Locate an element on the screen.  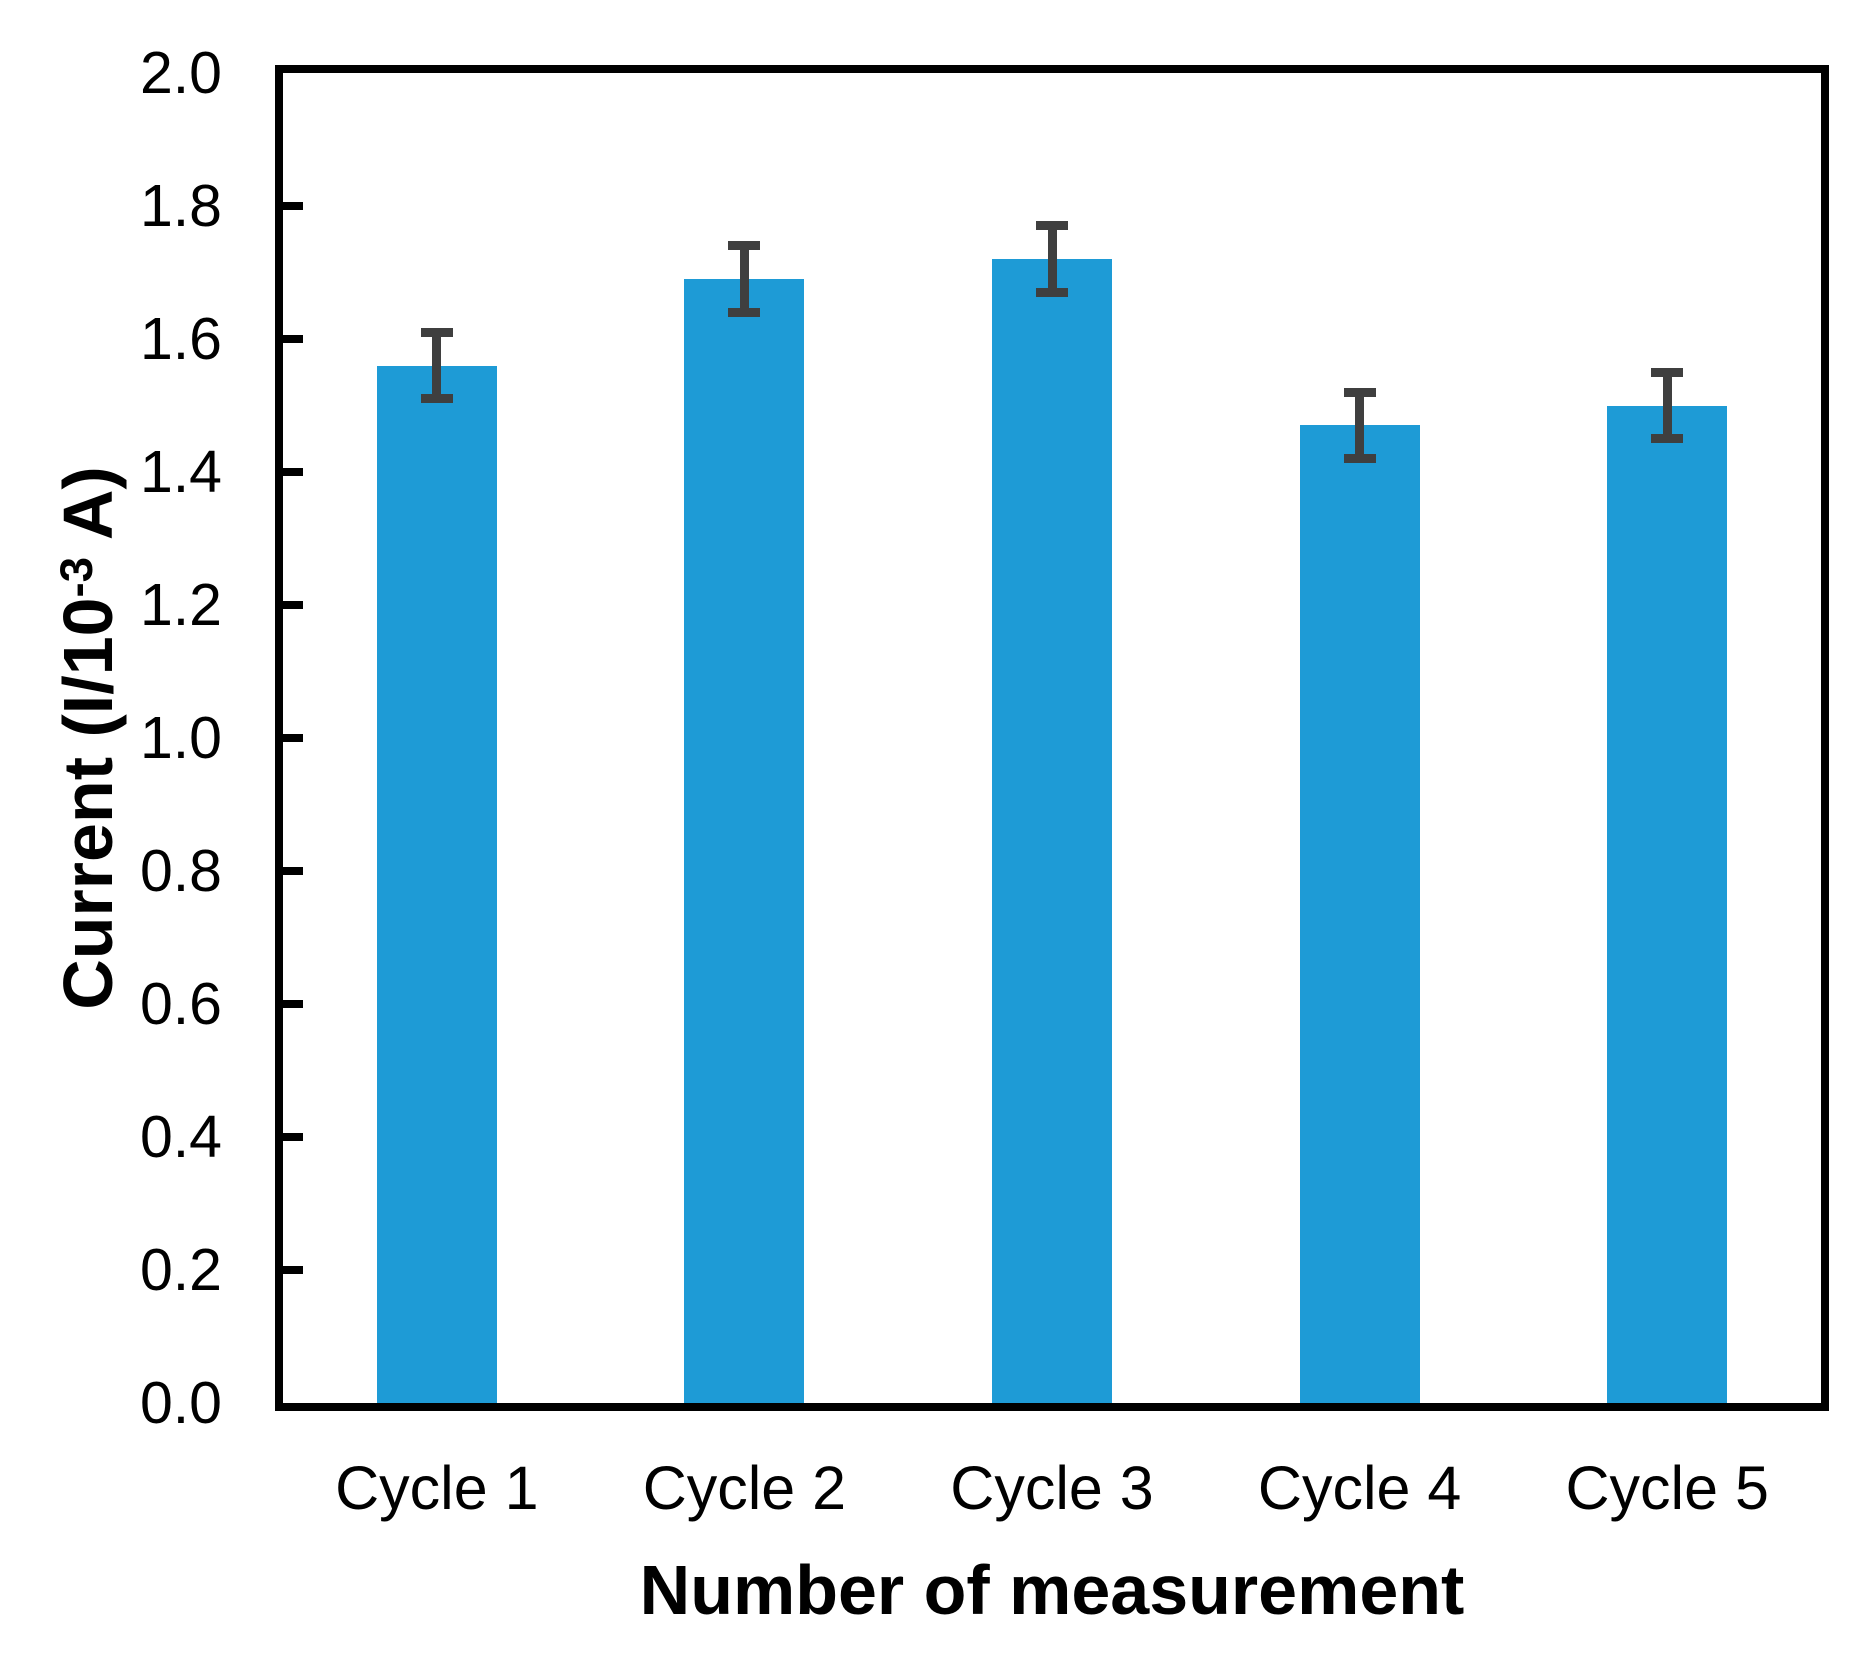
y-tick-label: 0.2 is located at coordinates (180, 1270).